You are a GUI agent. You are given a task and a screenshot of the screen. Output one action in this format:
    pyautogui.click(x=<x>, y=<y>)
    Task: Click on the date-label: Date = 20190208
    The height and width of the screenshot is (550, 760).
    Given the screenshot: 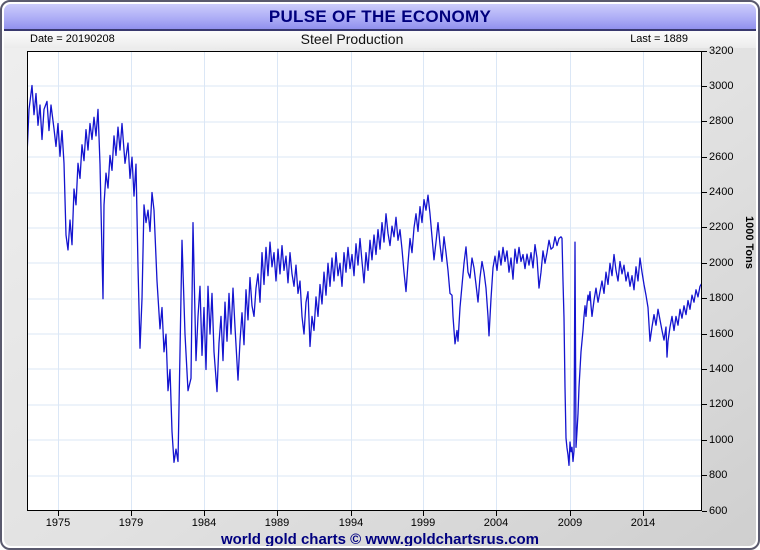 What is the action you would take?
    pyautogui.click(x=72, y=39)
    